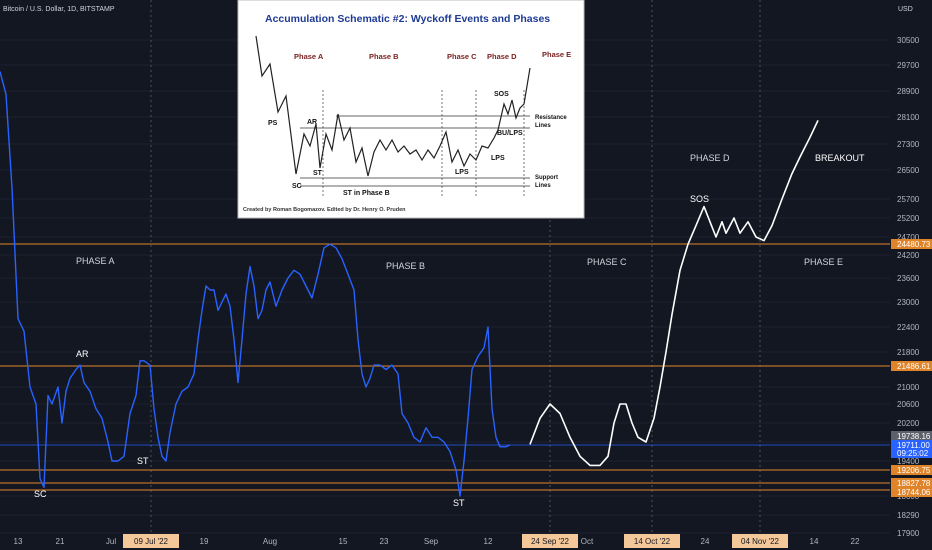 This screenshot has width=932, height=550. I want to click on y-tick-label: 28900, so click(908, 91).